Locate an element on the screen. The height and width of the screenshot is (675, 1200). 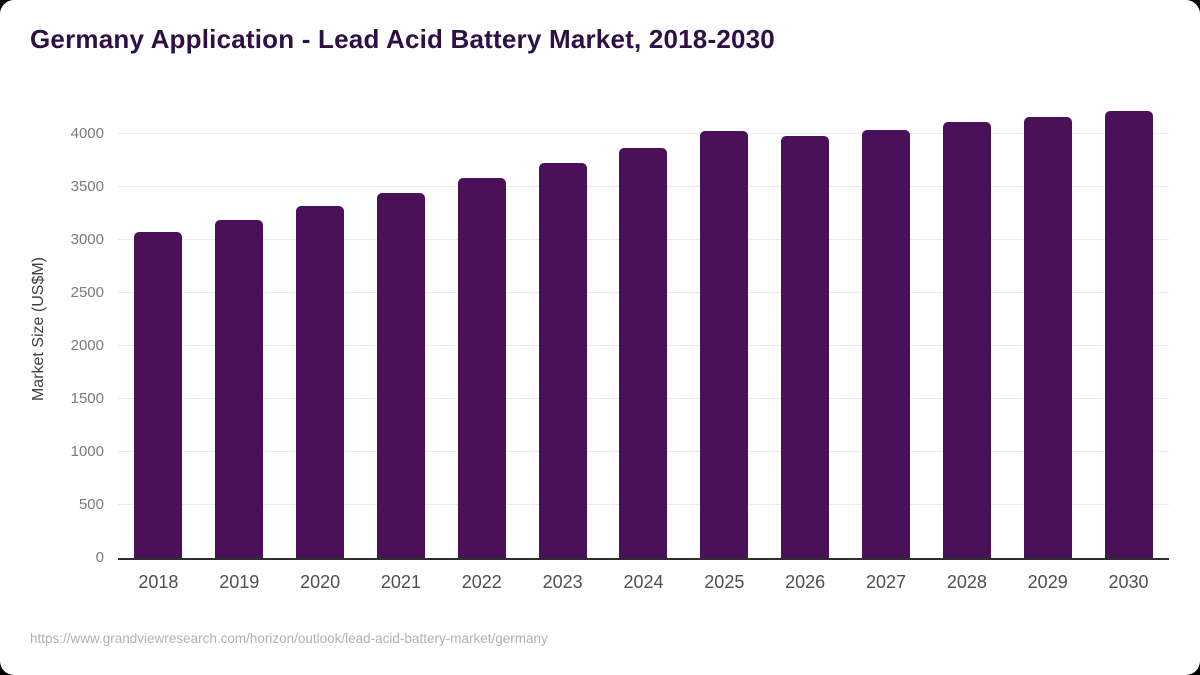
bar-2025 is located at coordinates (724, 344).